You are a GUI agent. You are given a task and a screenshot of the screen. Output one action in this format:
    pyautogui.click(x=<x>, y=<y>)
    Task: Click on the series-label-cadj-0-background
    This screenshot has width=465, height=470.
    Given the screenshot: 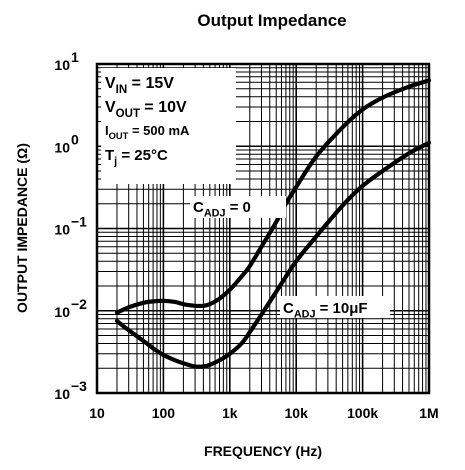 What is the action you would take?
    pyautogui.click(x=238, y=207)
    